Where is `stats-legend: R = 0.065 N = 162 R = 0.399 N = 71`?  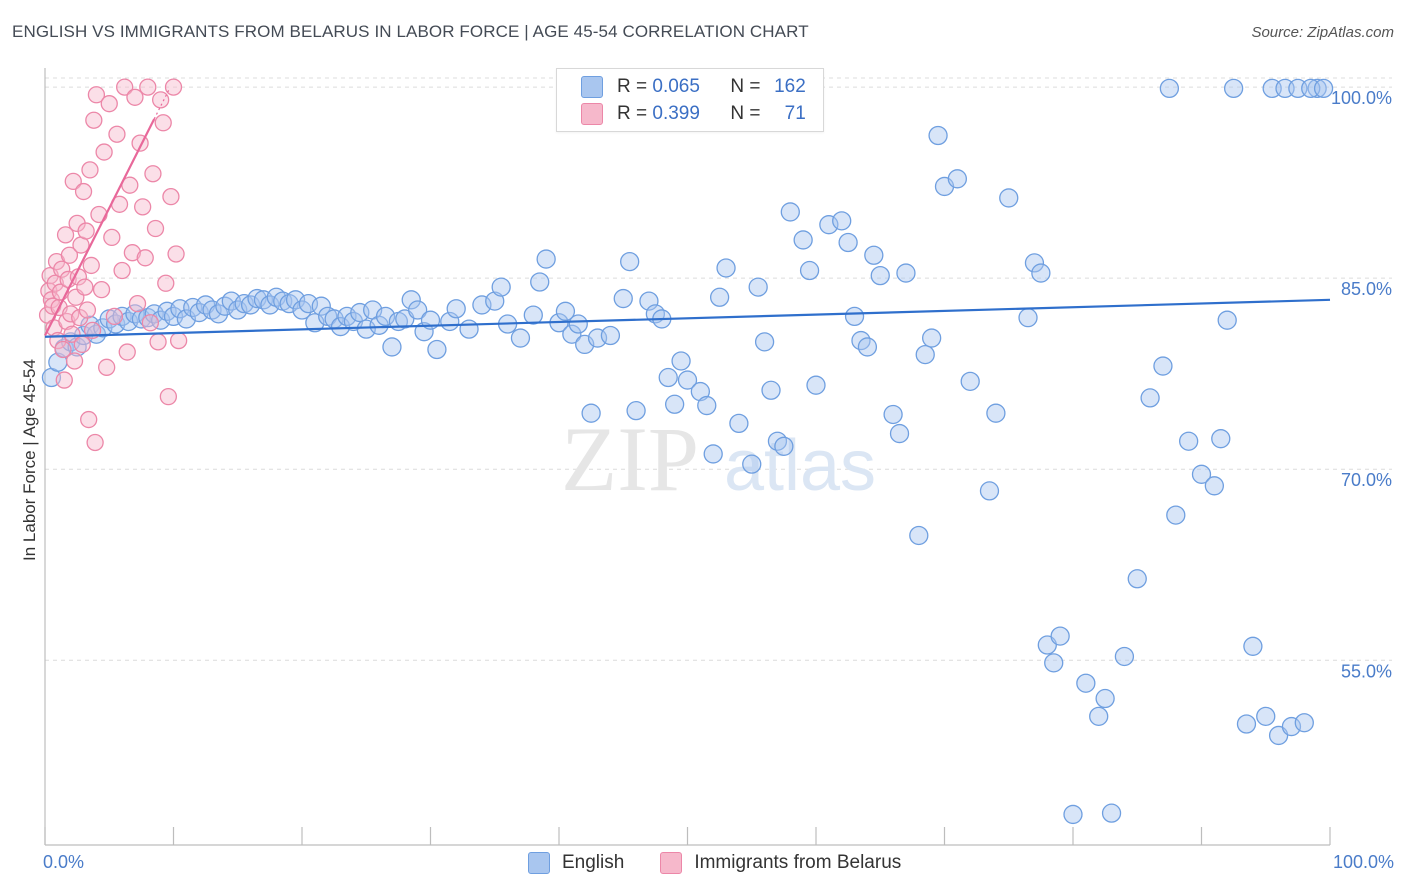
stats-legend: R = 0.065 N = 162 R = 0.399 N = 71 is located at coordinates (690, 100).